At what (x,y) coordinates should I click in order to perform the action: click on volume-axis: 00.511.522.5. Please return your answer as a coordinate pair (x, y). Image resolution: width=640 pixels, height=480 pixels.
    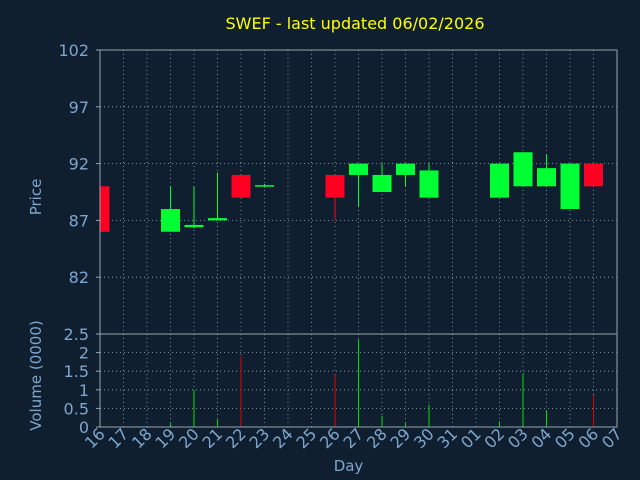
    Looking at the image, I should click on (82, 381).